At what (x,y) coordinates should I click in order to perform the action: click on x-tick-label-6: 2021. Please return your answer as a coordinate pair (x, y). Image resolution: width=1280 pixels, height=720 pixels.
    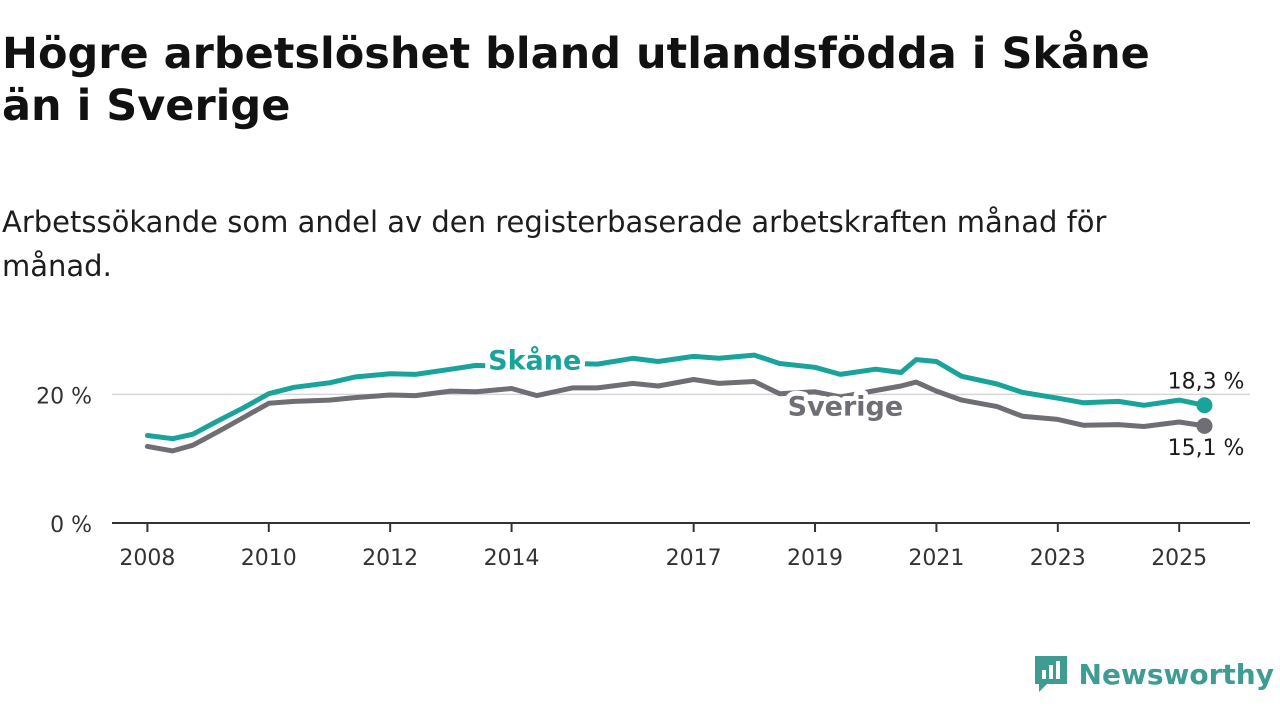
    Looking at the image, I should click on (936, 558).